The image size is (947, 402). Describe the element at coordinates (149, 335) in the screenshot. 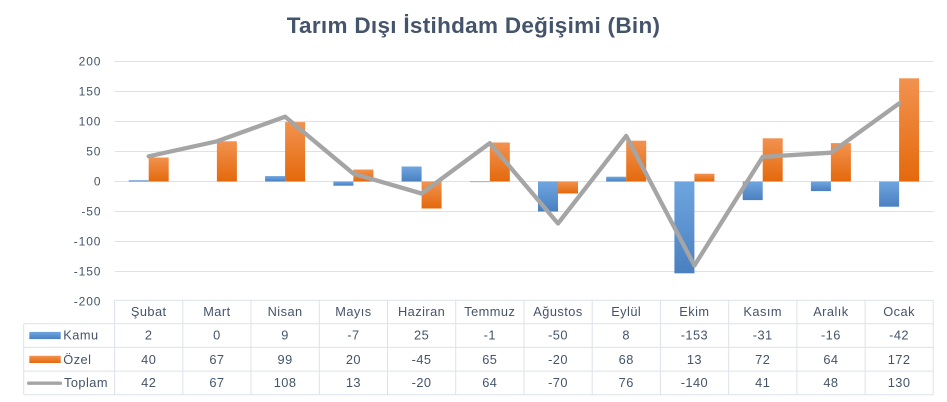

I see `svg-text: 2` at that location.